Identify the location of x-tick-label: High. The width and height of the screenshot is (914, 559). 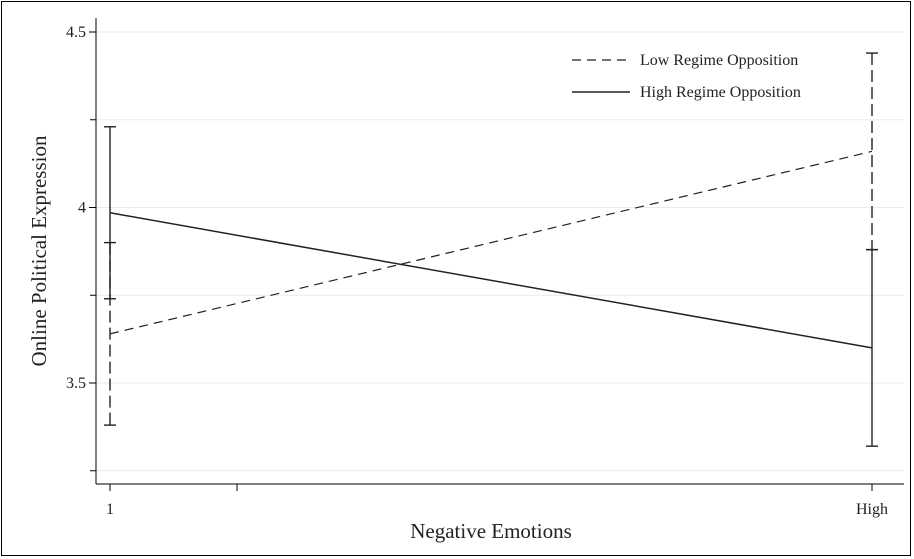
(872, 509).